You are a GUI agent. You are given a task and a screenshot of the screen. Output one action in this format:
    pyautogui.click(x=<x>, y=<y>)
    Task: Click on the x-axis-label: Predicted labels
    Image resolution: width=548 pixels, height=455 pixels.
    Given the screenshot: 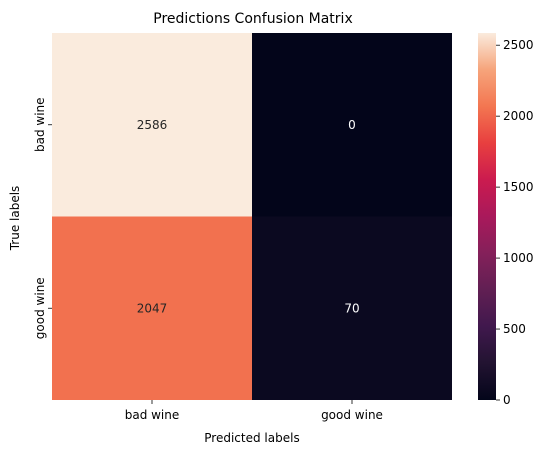 What is the action you would take?
    pyautogui.click(x=251, y=438)
    